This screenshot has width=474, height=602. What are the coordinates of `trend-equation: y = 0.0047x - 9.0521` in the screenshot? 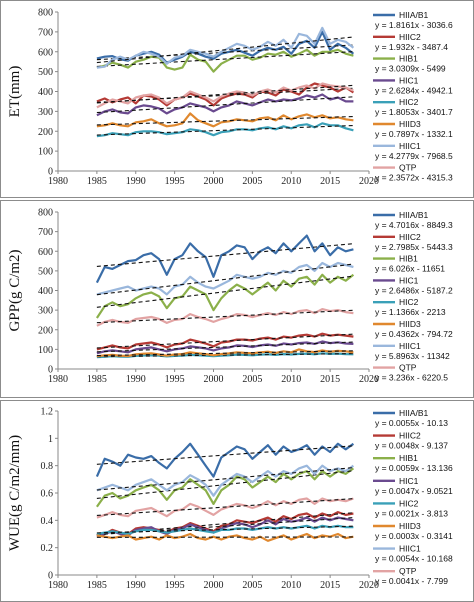 It's located at (414, 491).